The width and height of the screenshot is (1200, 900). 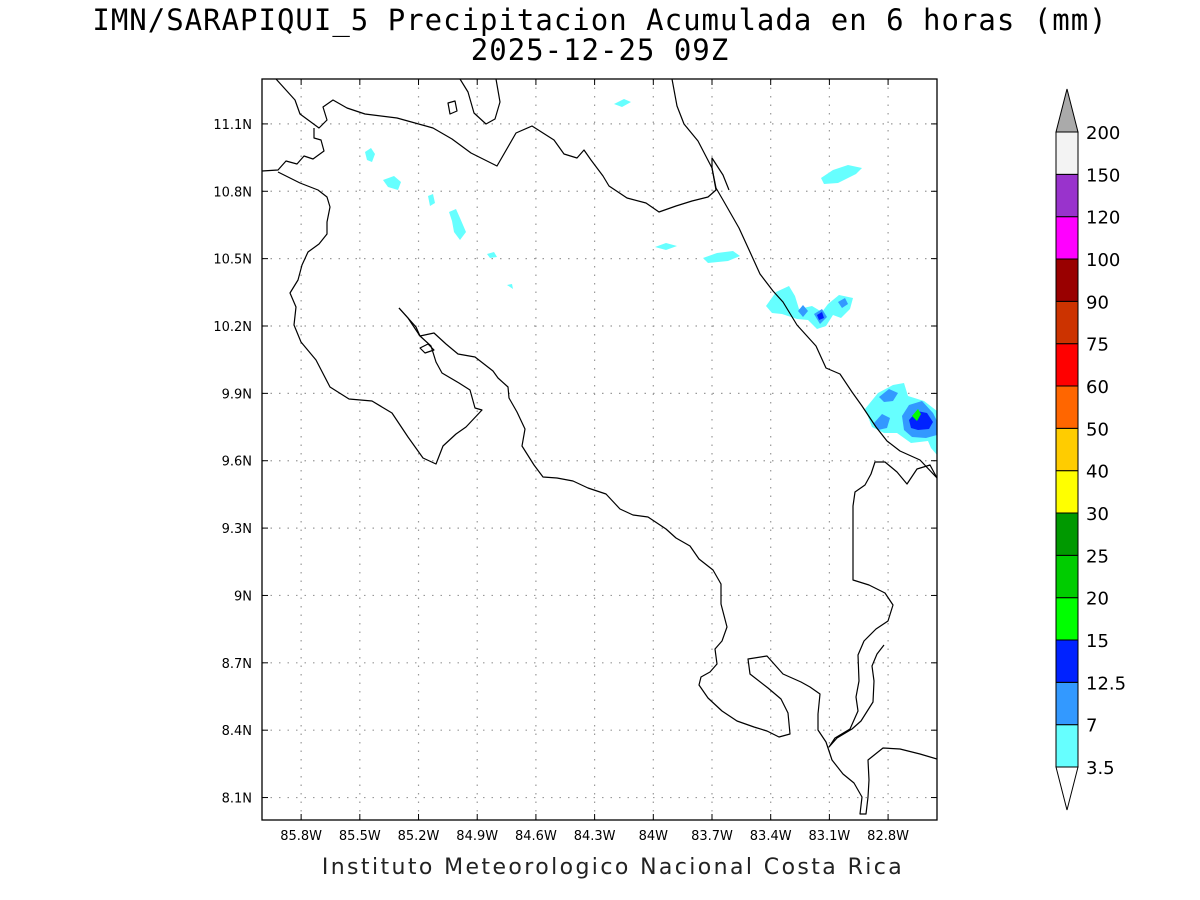 What do you see at coordinates (888, 836) in the screenshot?
I see `x-tick-label: 82.8W` at bounding box center [888, 836].